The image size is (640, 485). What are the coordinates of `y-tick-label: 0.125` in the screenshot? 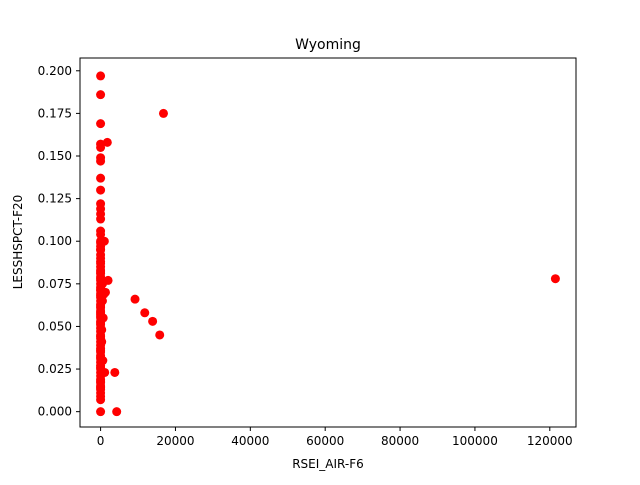 It's located at (55, 199).